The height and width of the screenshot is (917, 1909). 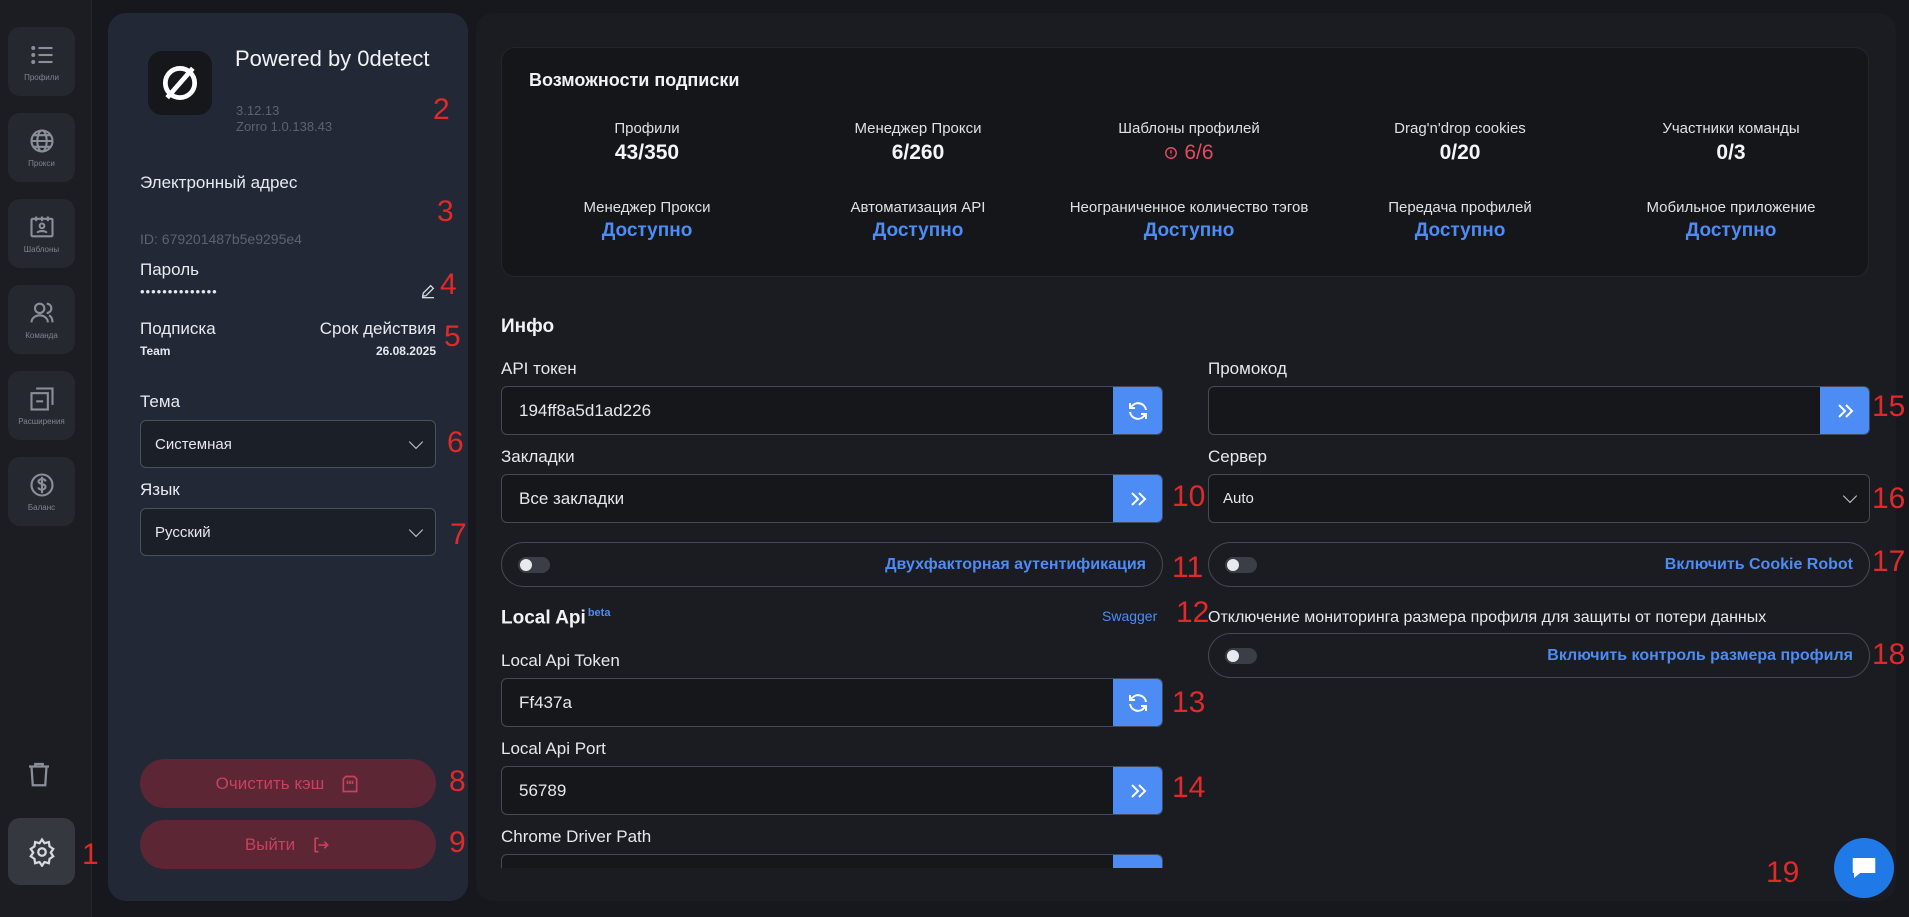 What do you see at coordinates (1539, 655) in the screenshot?
I see `size-control-row: Включить контроль размера профиля` at bounding box center [1539, 655].